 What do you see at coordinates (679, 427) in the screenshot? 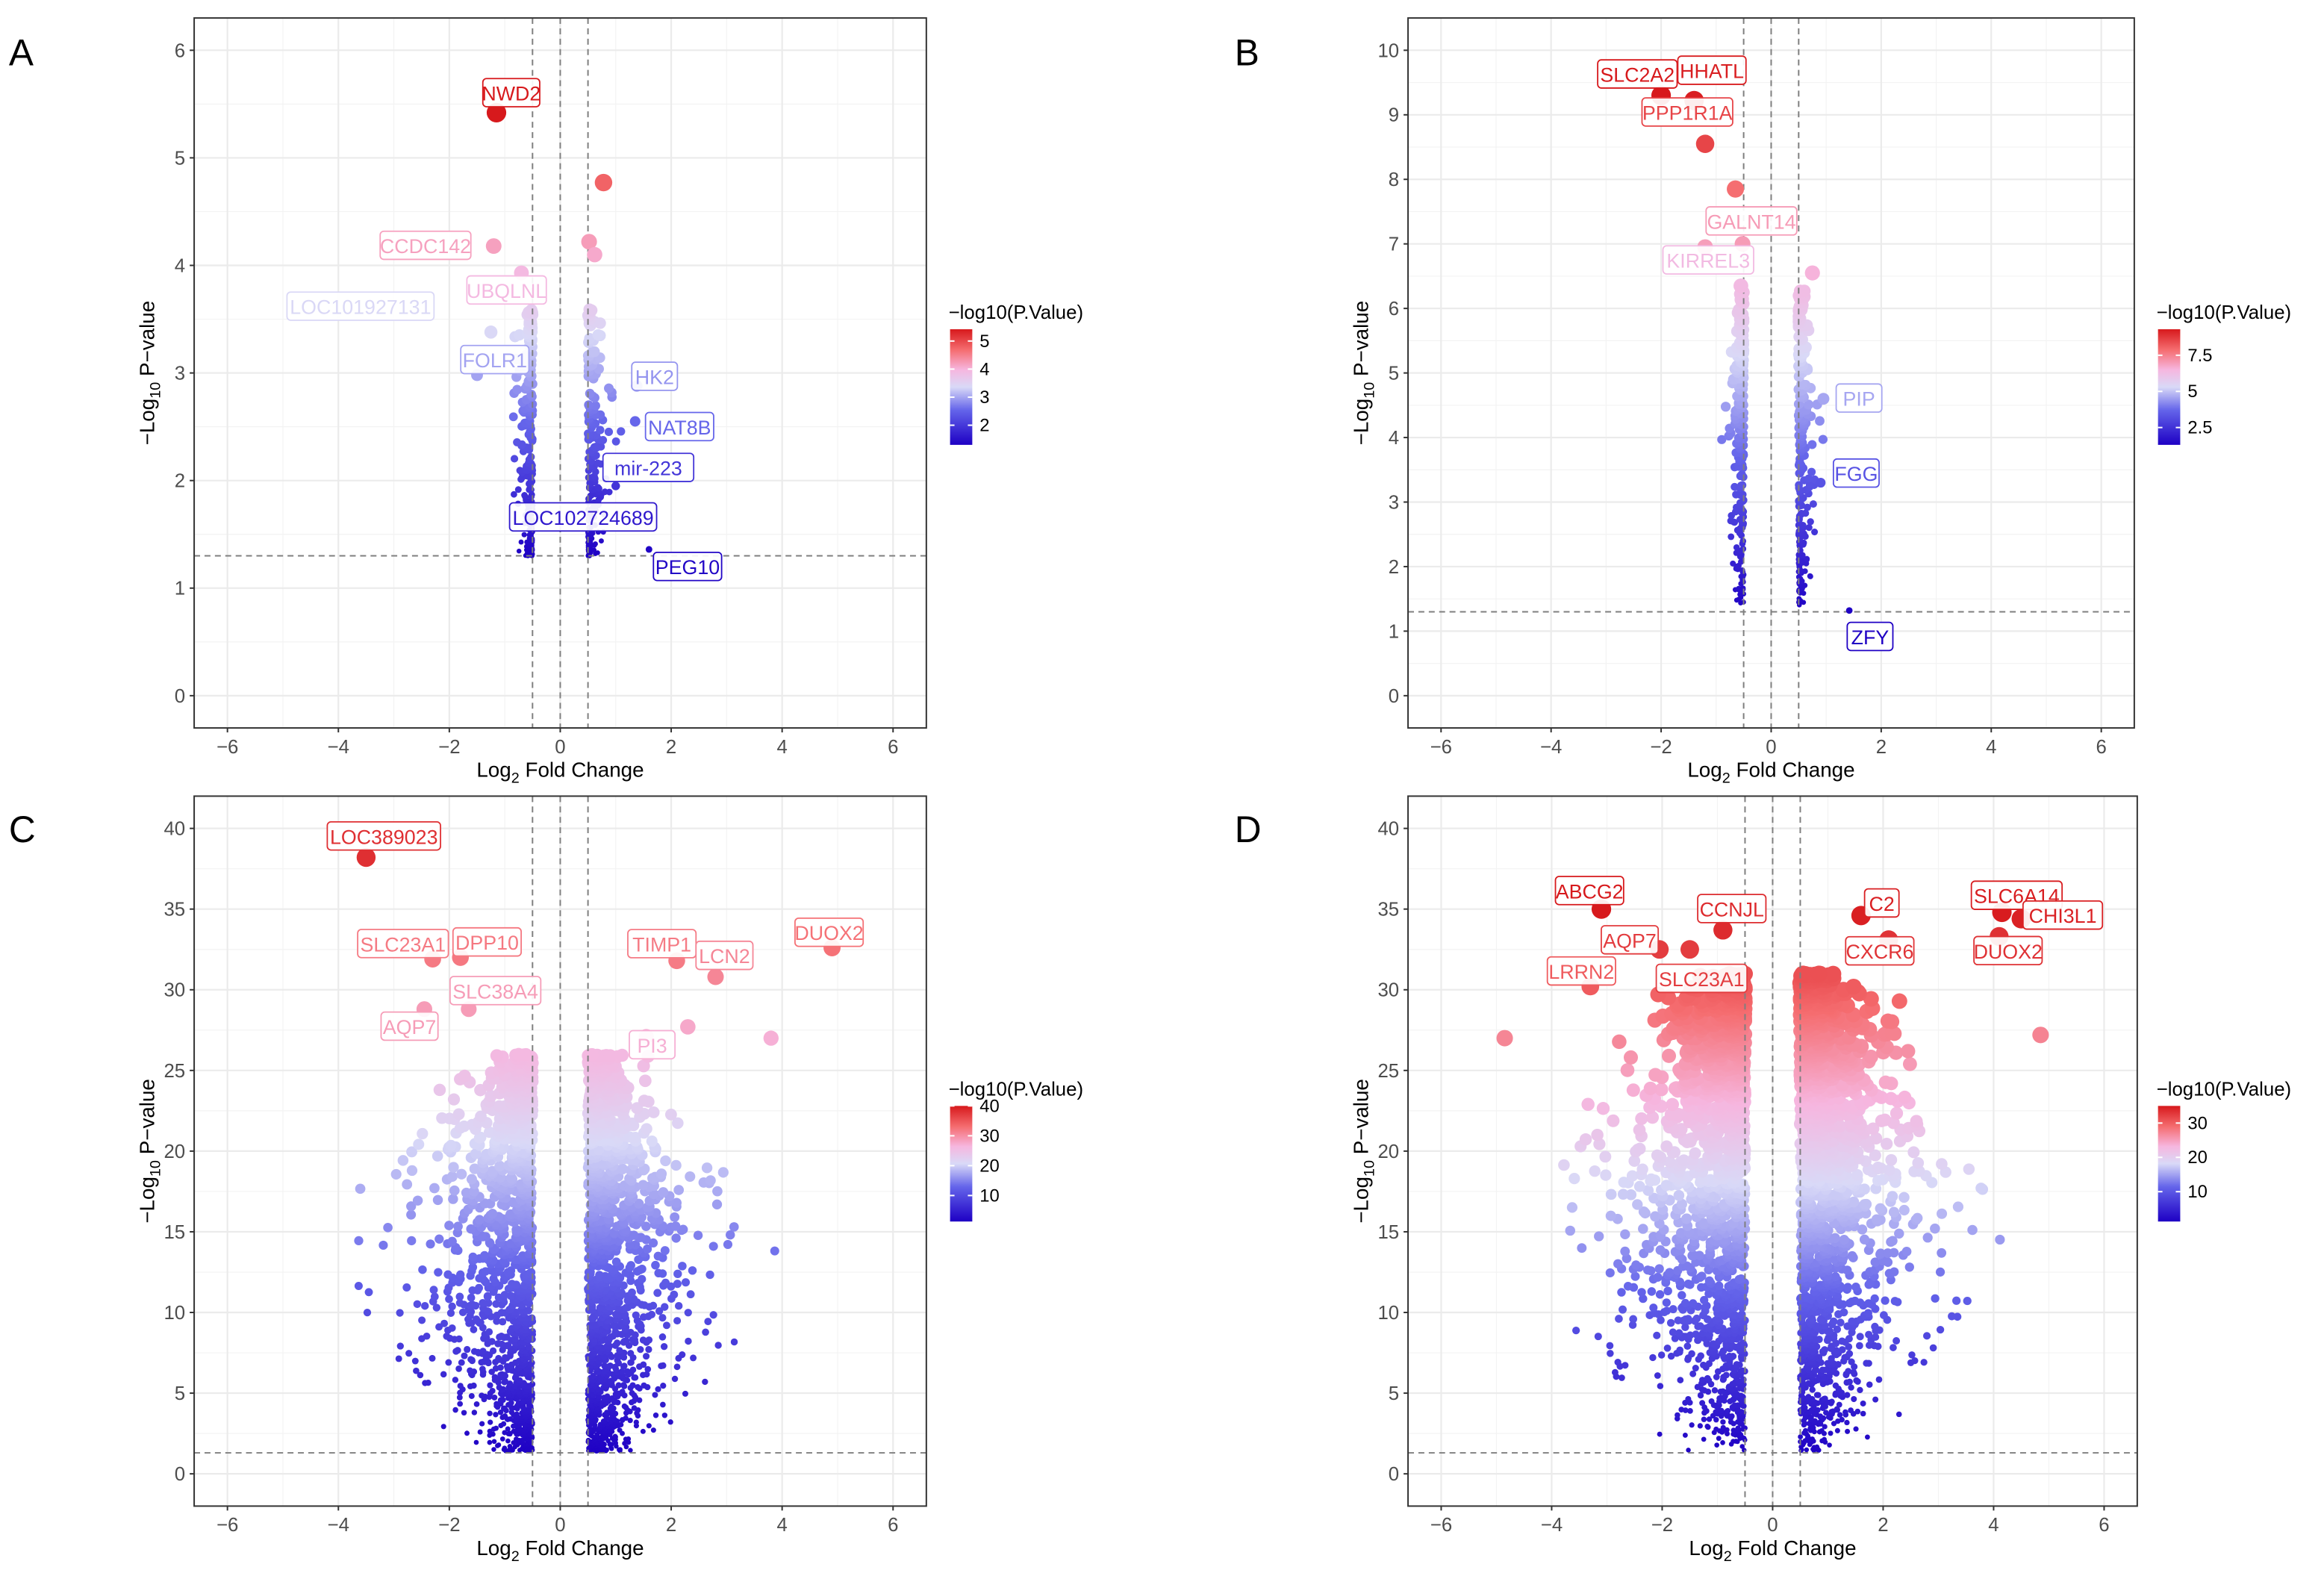
I see `gene-label: NAT8B` at bounding box center [679, 427].